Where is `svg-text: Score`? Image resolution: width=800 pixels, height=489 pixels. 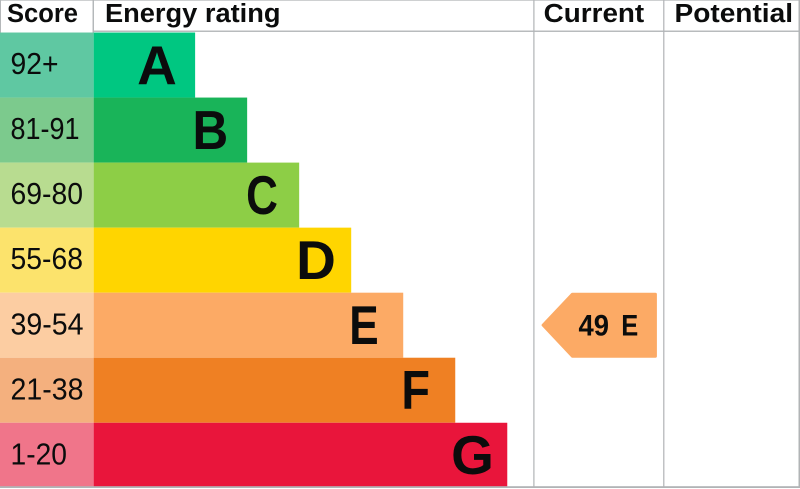 svg-text: Score is located at coordinates (42, 14).